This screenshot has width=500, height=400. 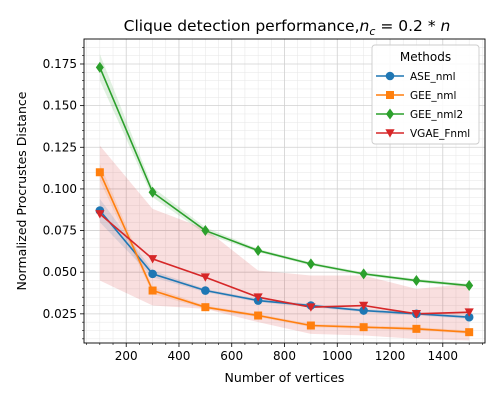 I want to click on legend: Methods ASE_nml GEE_nml GEE_nml2 VGAE_Fnml, so click(x=425, y=94).